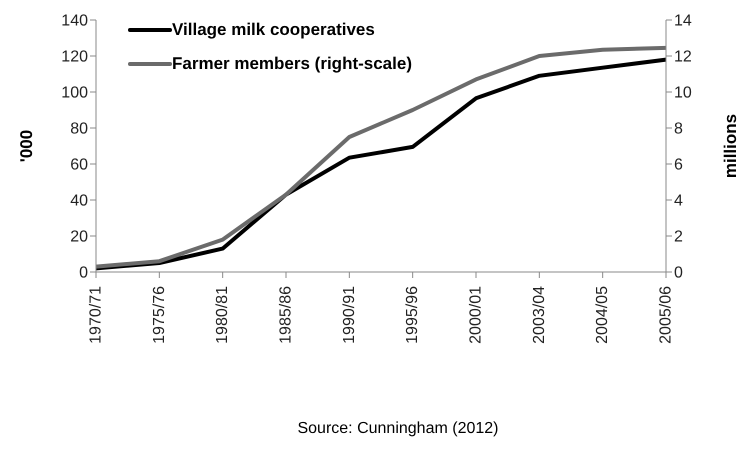 The width and height of the screenshot is (756, 459). I want to click on x-tick-label: 1995/96, so click(413, 315).